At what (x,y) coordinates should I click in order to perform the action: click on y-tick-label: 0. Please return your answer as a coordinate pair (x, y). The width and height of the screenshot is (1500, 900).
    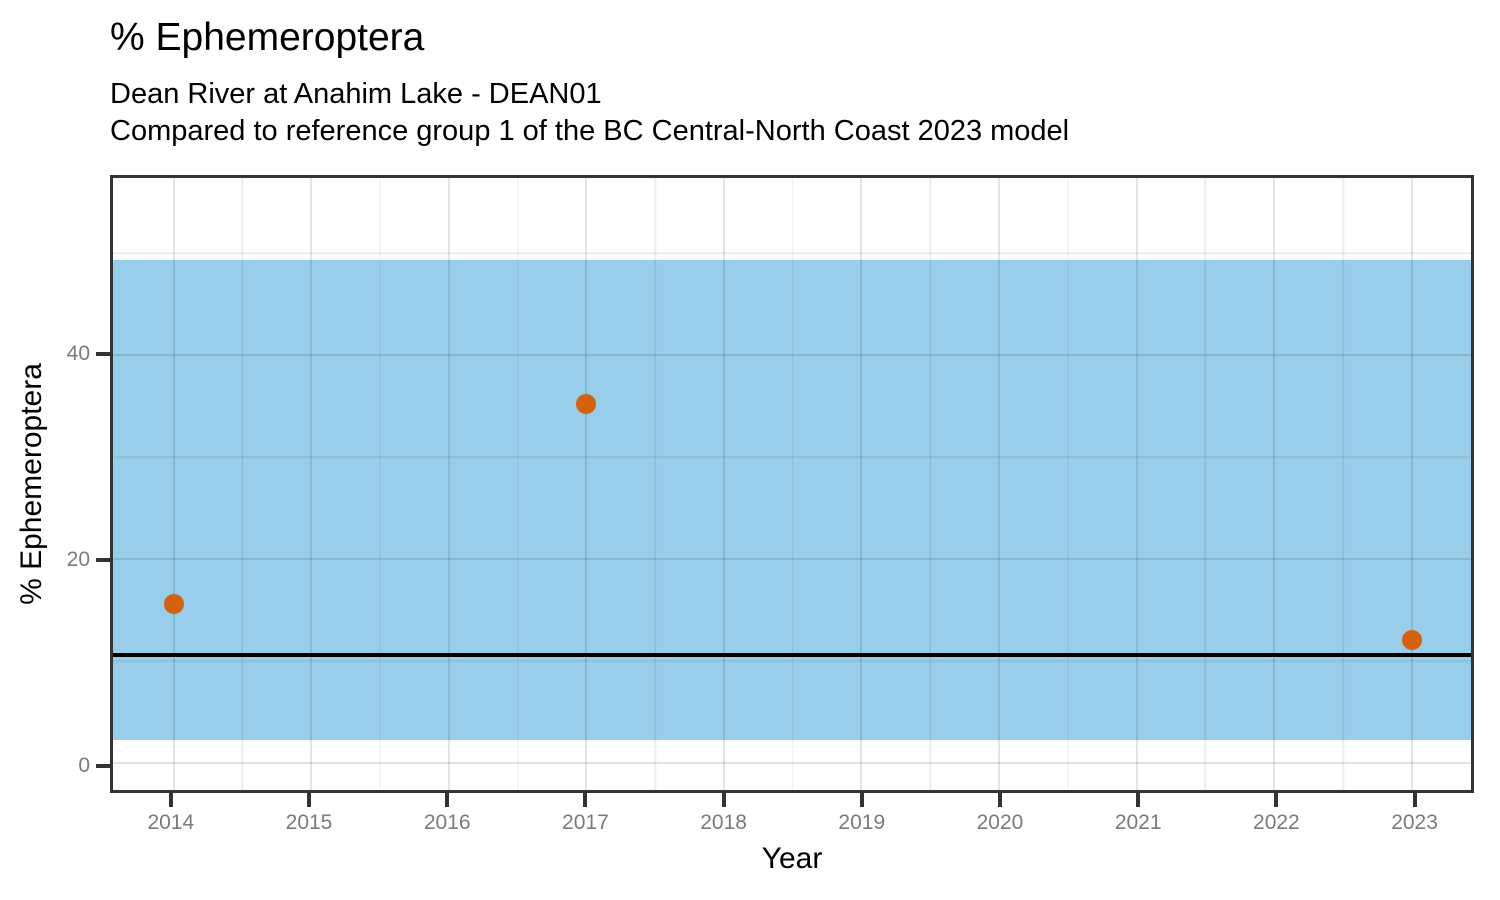
    Looking at the image, I should click on (84, 765).